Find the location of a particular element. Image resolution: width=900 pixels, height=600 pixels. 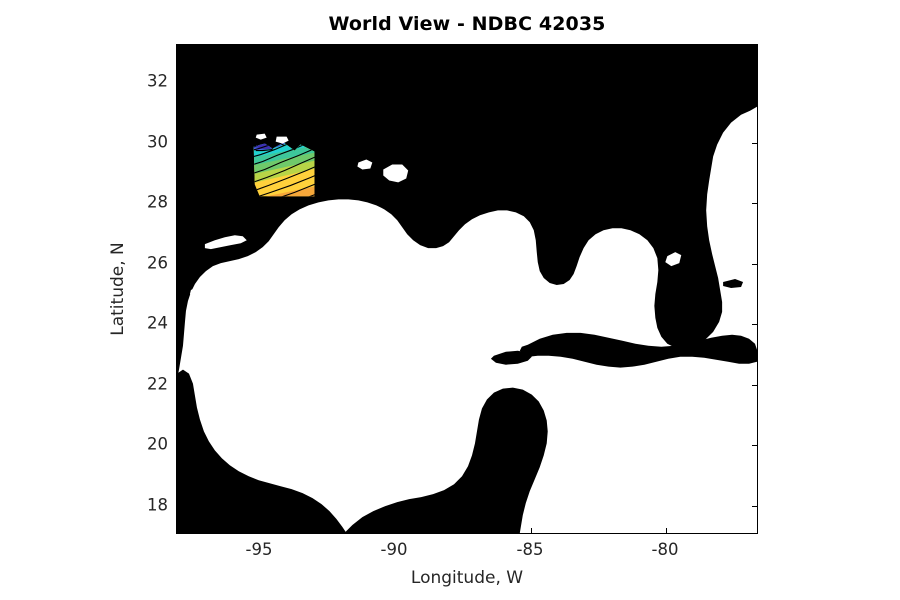

ytick-label: 32 is located at coordinates (157, 81).